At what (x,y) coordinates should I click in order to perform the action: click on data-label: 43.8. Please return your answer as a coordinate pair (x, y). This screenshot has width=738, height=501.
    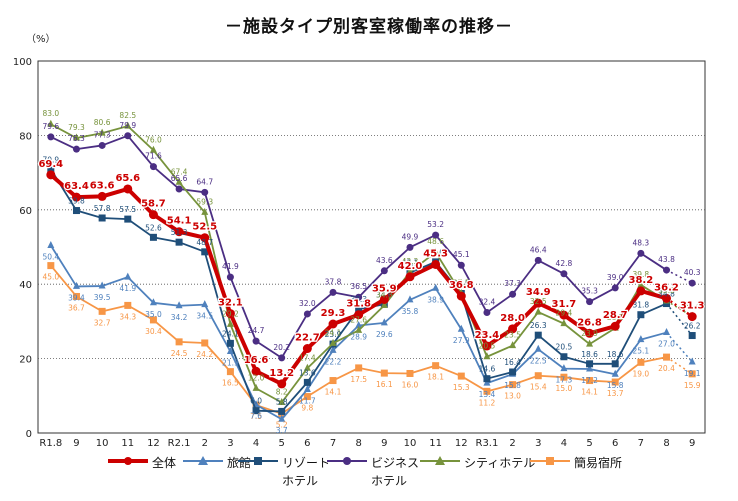
    Looking at the image, I should click on (666, 259).